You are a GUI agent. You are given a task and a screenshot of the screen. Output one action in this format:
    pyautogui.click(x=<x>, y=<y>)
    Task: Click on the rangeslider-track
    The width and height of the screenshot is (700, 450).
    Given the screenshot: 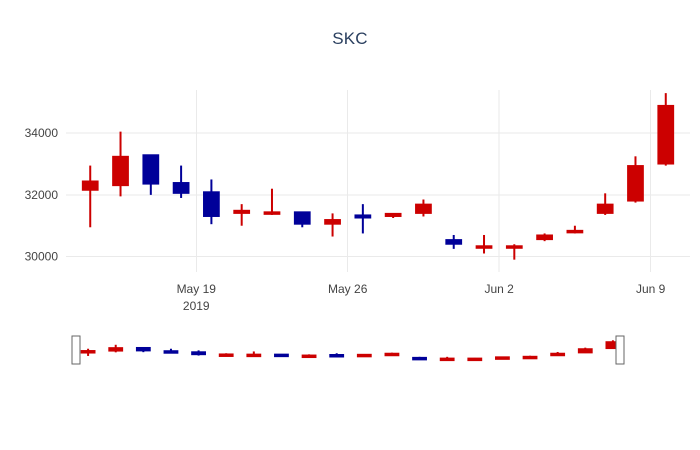 What is the action you would take?
    pyautogui.click(x=350, y=351)
    